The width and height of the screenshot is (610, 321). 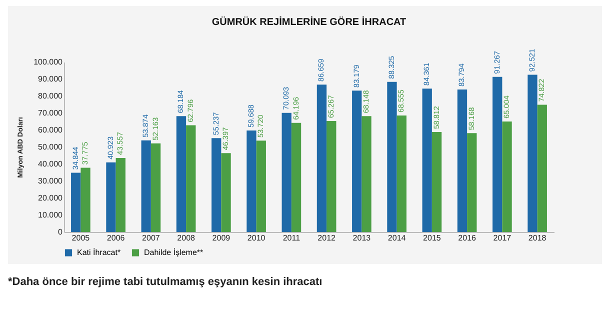 I want to click on y-tick-label: 30.000, so click(x=51, y=181).